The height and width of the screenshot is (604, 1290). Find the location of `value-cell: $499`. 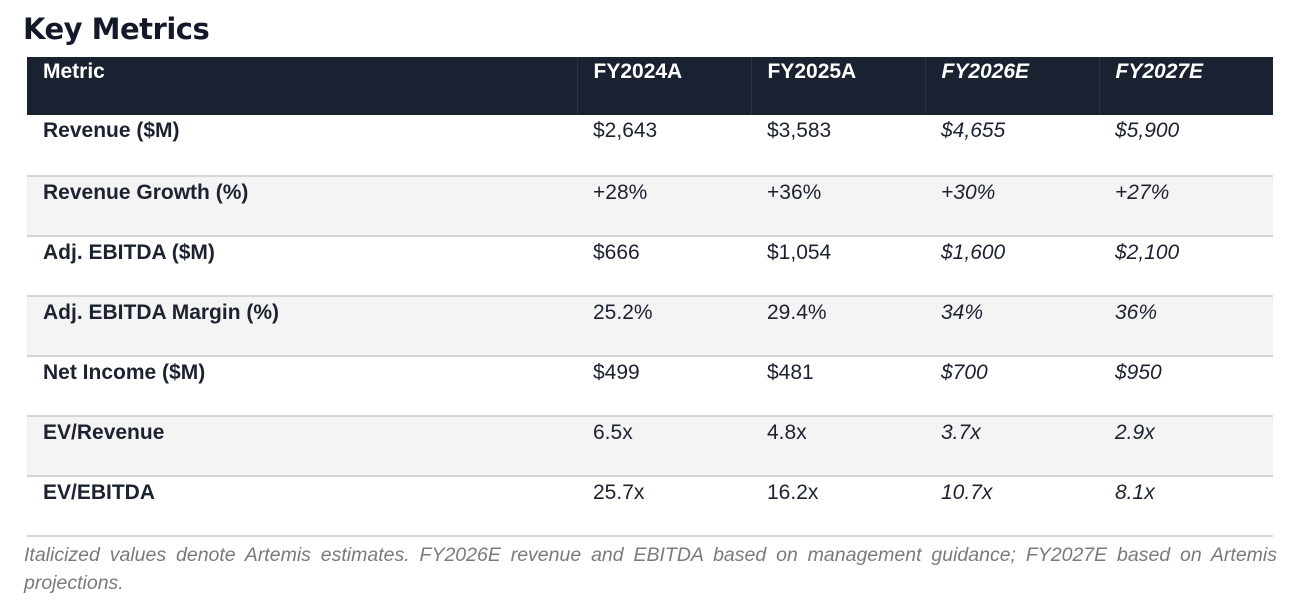

value-cell: $499 is located at coordinates (664, 386).